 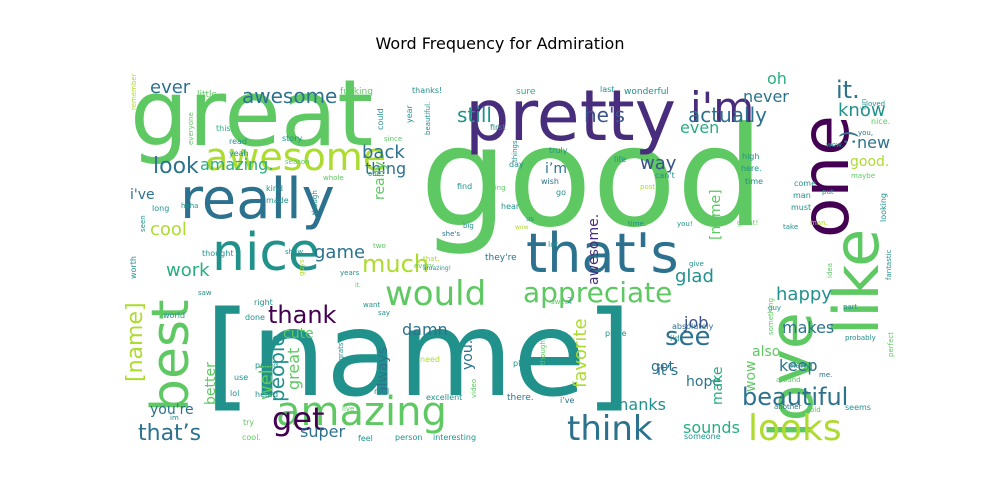 I want to click on word-one: one., so click(x=375, y=174).